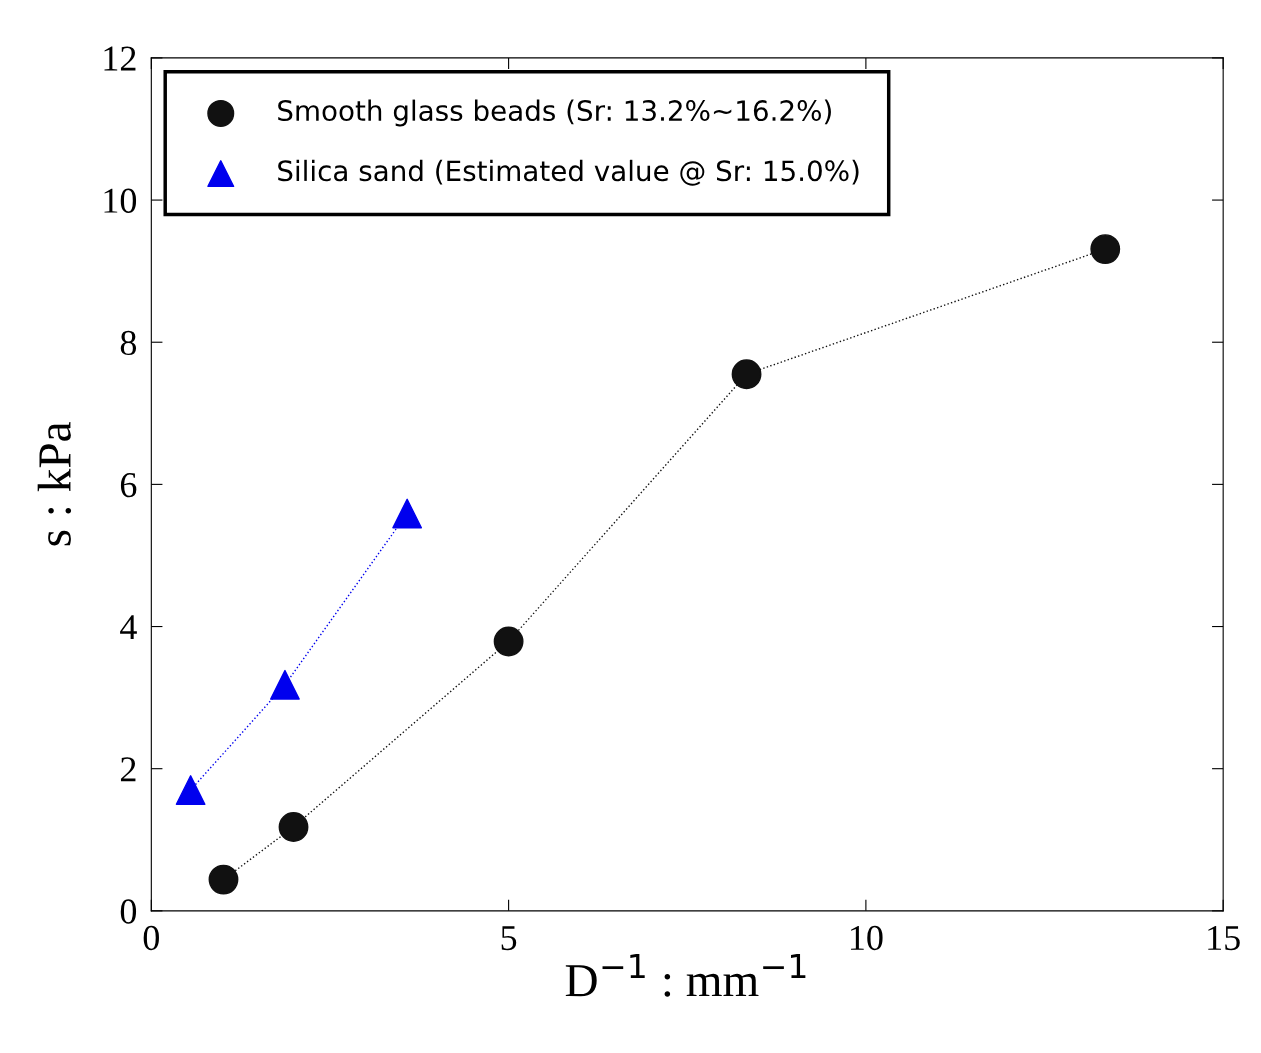 The image size is (1261, 1053). Describe the element at coordinates (568, 172) in the screenshot. I see `legend-label: Silica sand (Estimated value @ Sr: 15.0%)` at that location.